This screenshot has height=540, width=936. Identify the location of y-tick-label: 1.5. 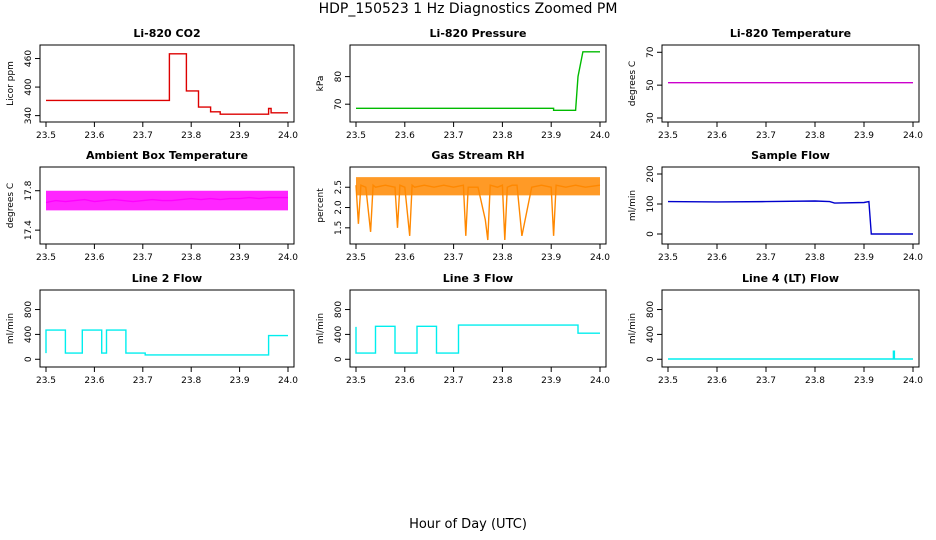
(339, 228).